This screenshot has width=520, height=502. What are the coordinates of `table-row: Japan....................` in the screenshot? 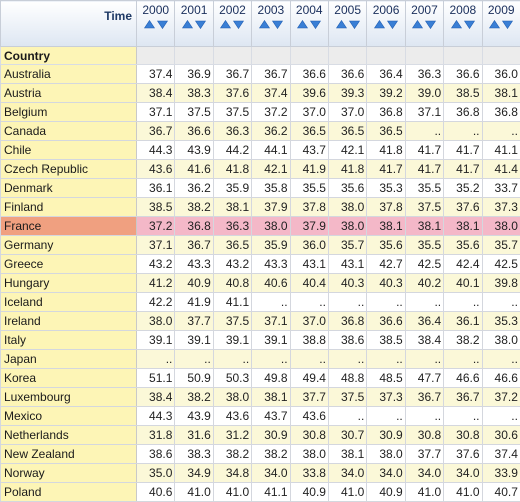 It's located at (260, 359).